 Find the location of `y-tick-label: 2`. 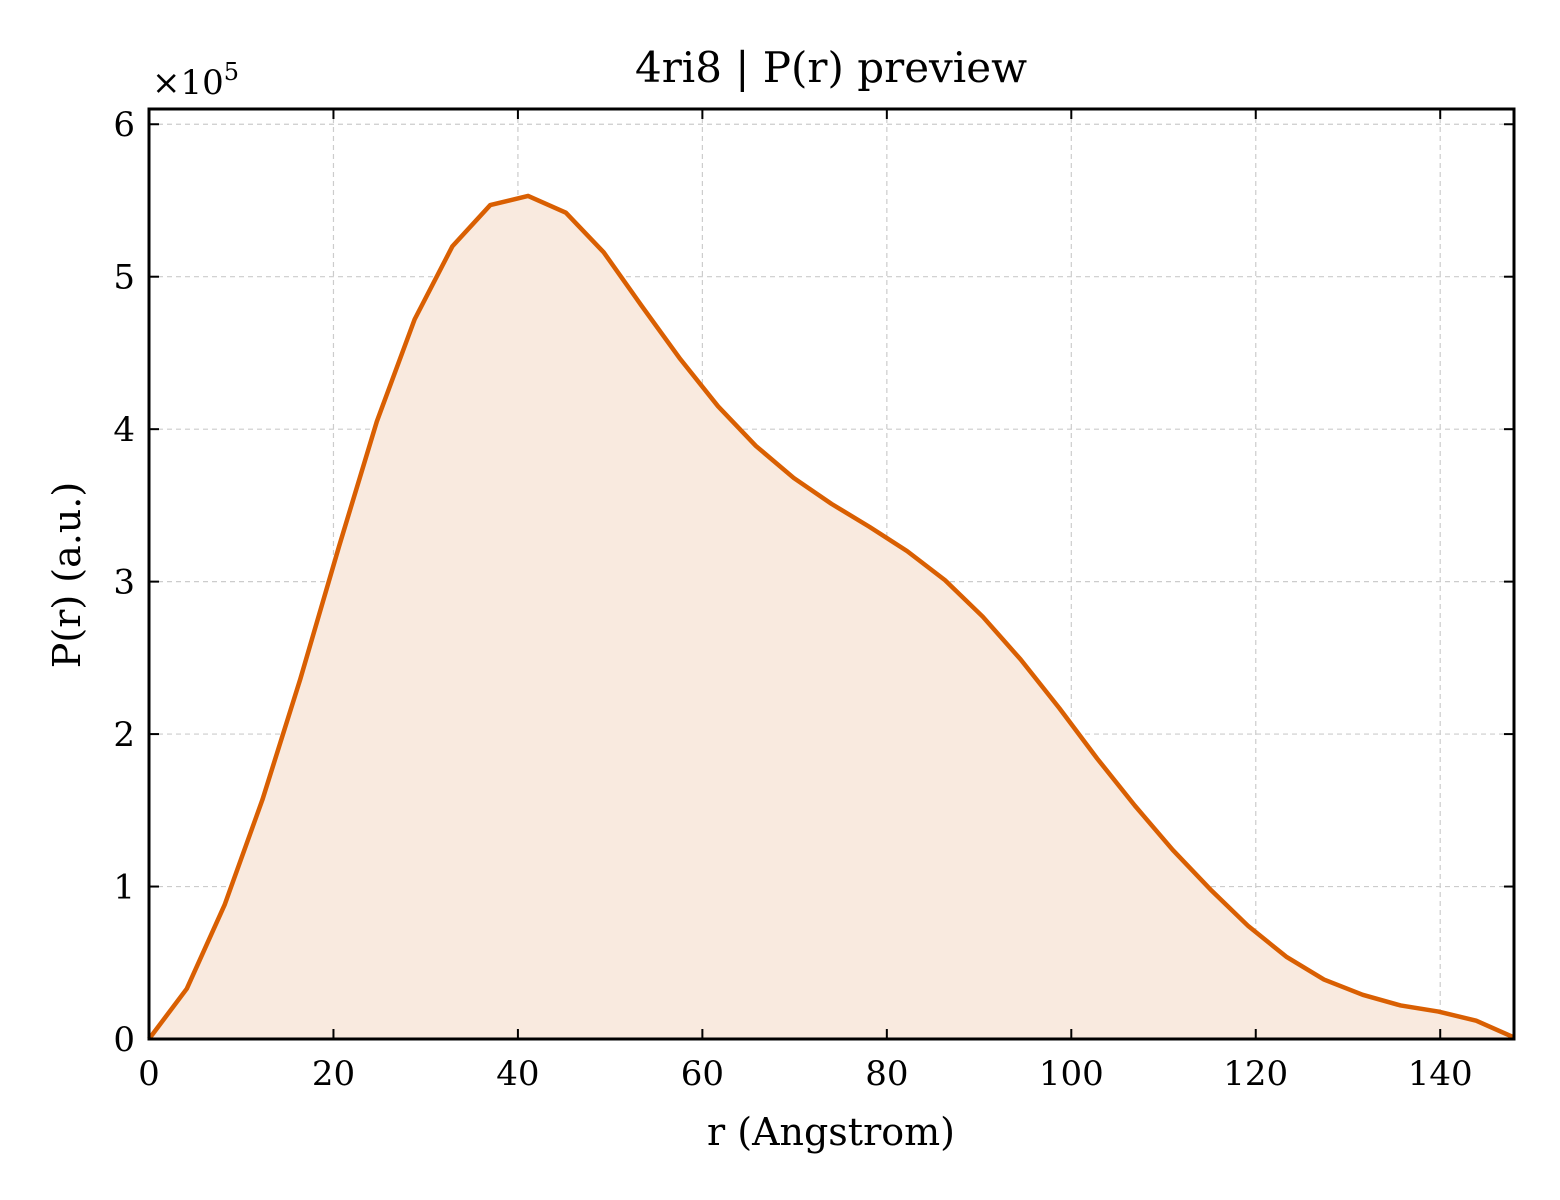

y-tick-label: 2 is located at coordinates (124, 735).